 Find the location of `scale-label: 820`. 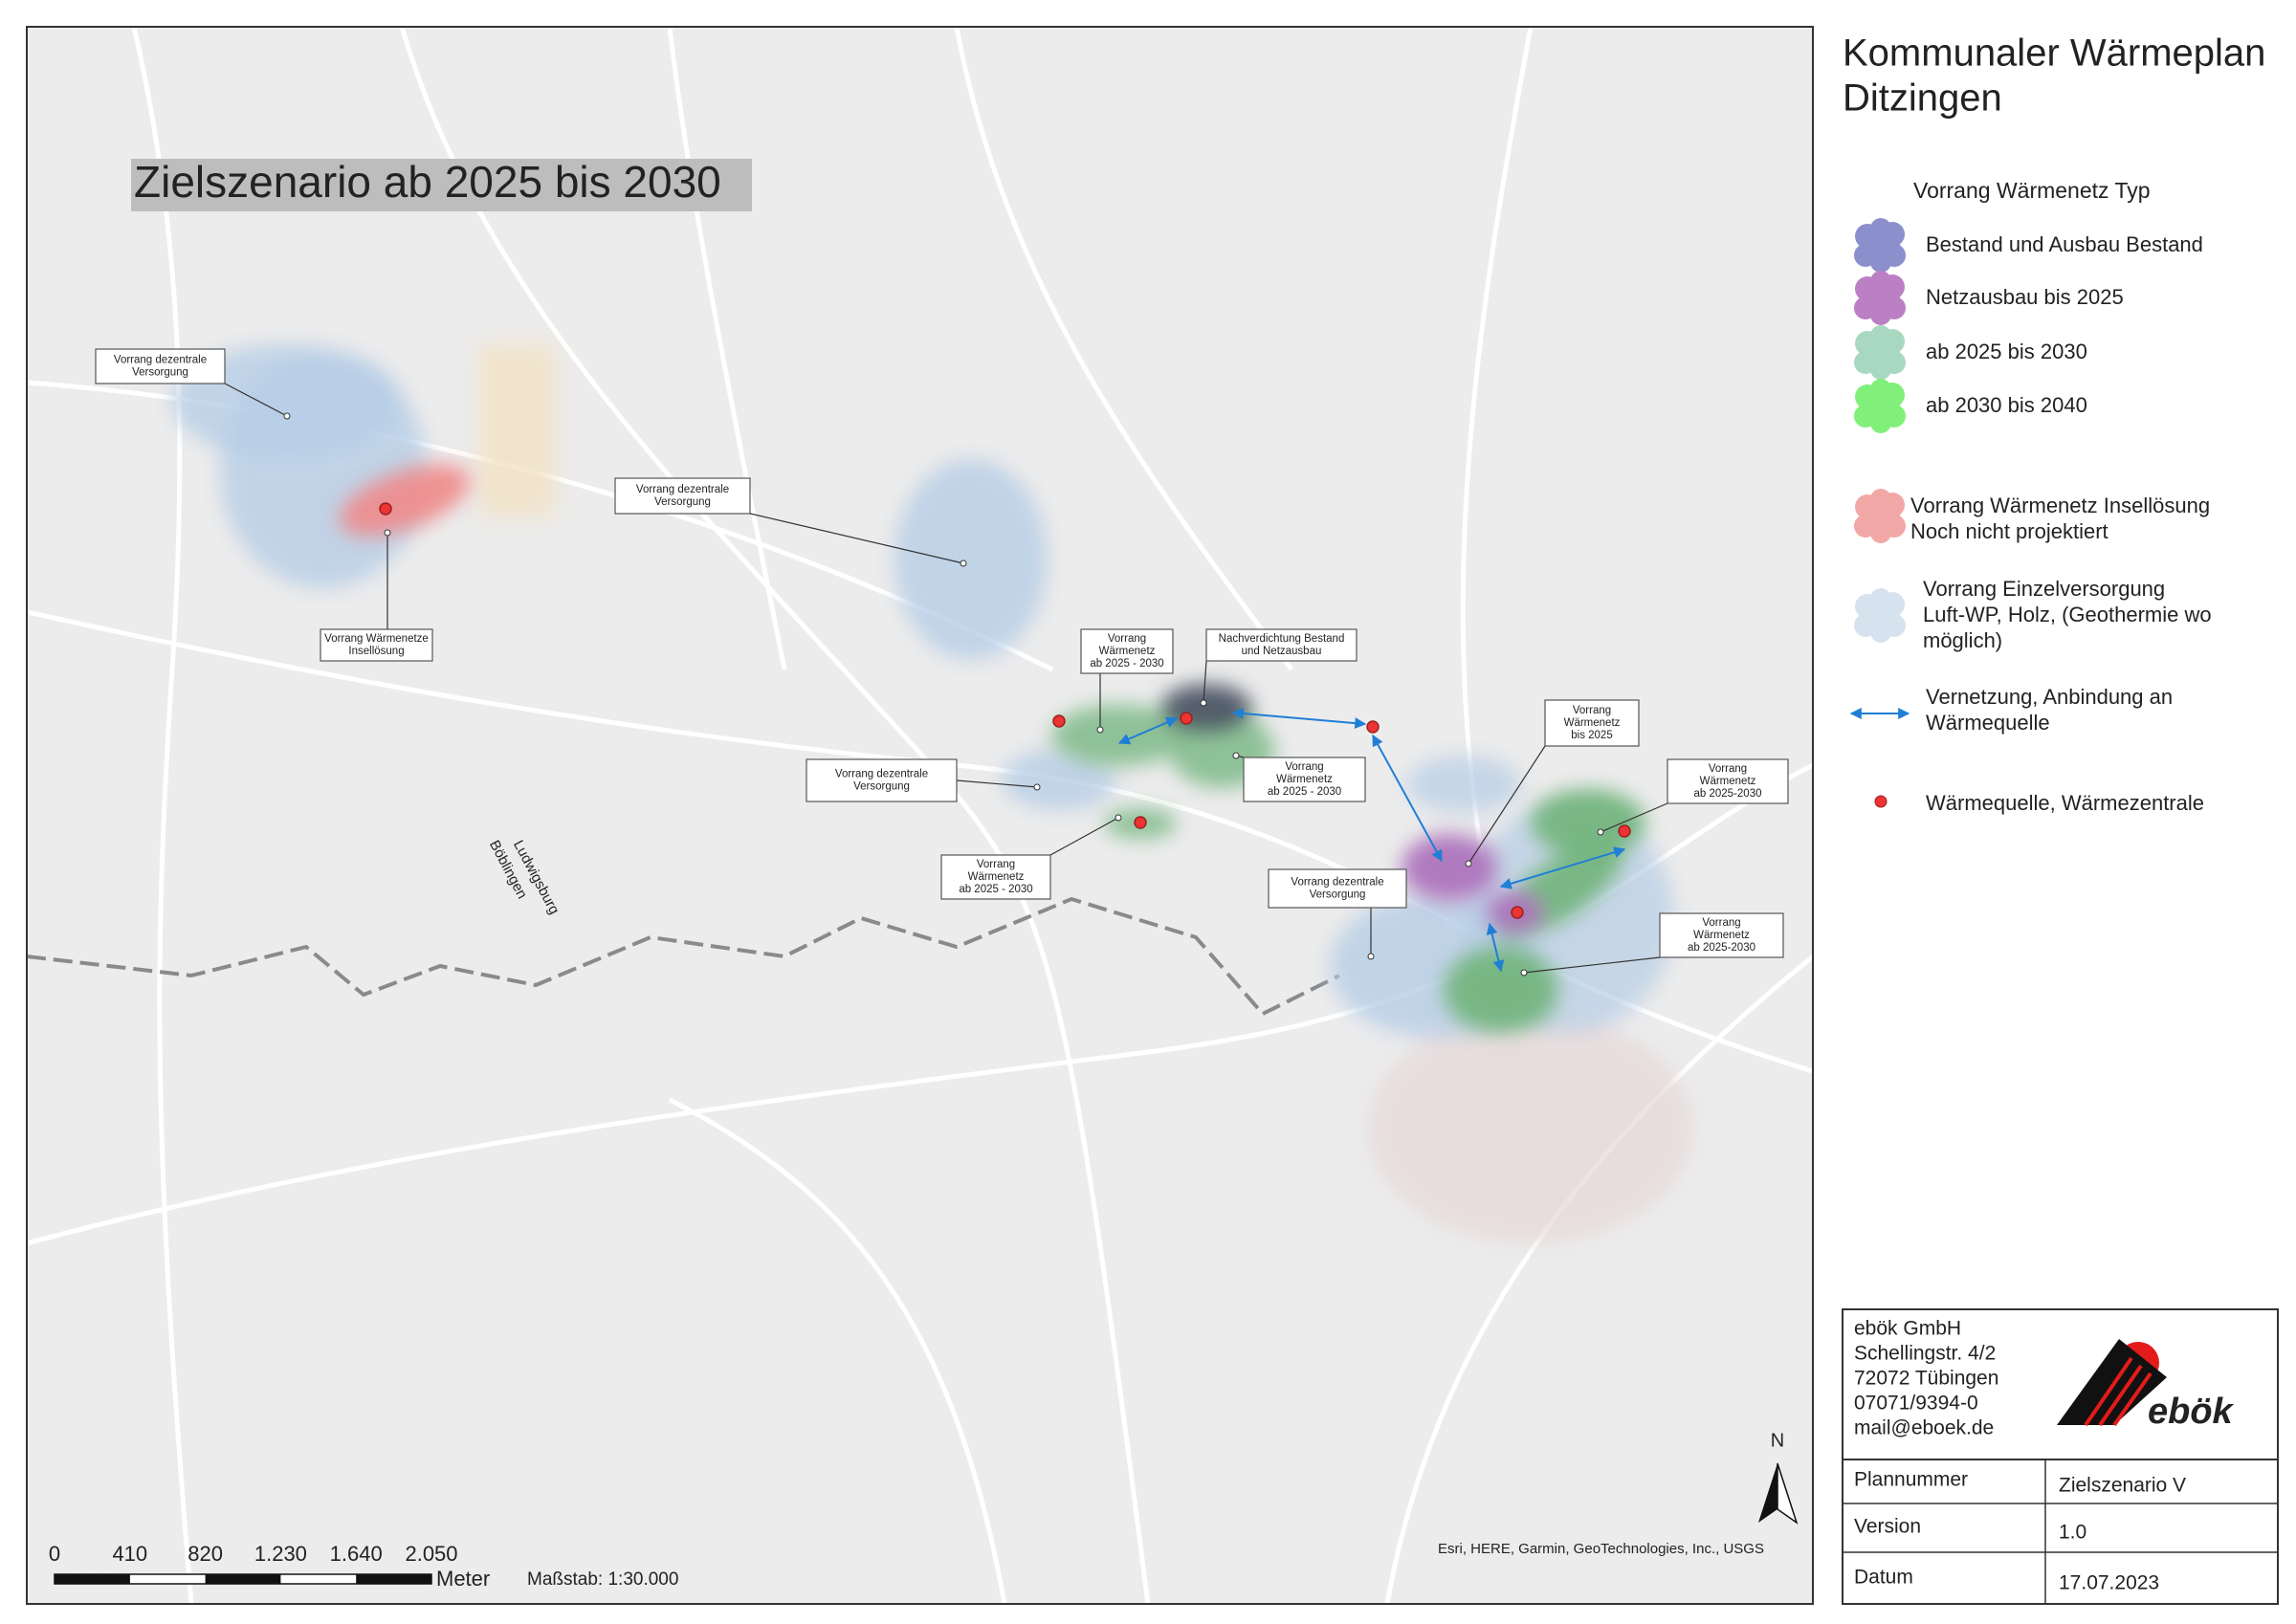

scale-label: 820 is located at coordinates (206, 1554).